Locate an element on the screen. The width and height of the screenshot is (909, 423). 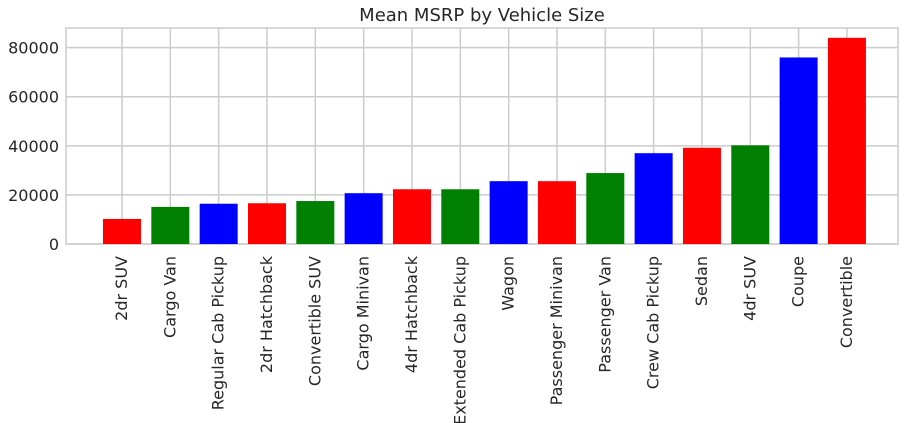
chart-title: Mean MSRP by Vehicle Size is located at coordinates (482, 15).